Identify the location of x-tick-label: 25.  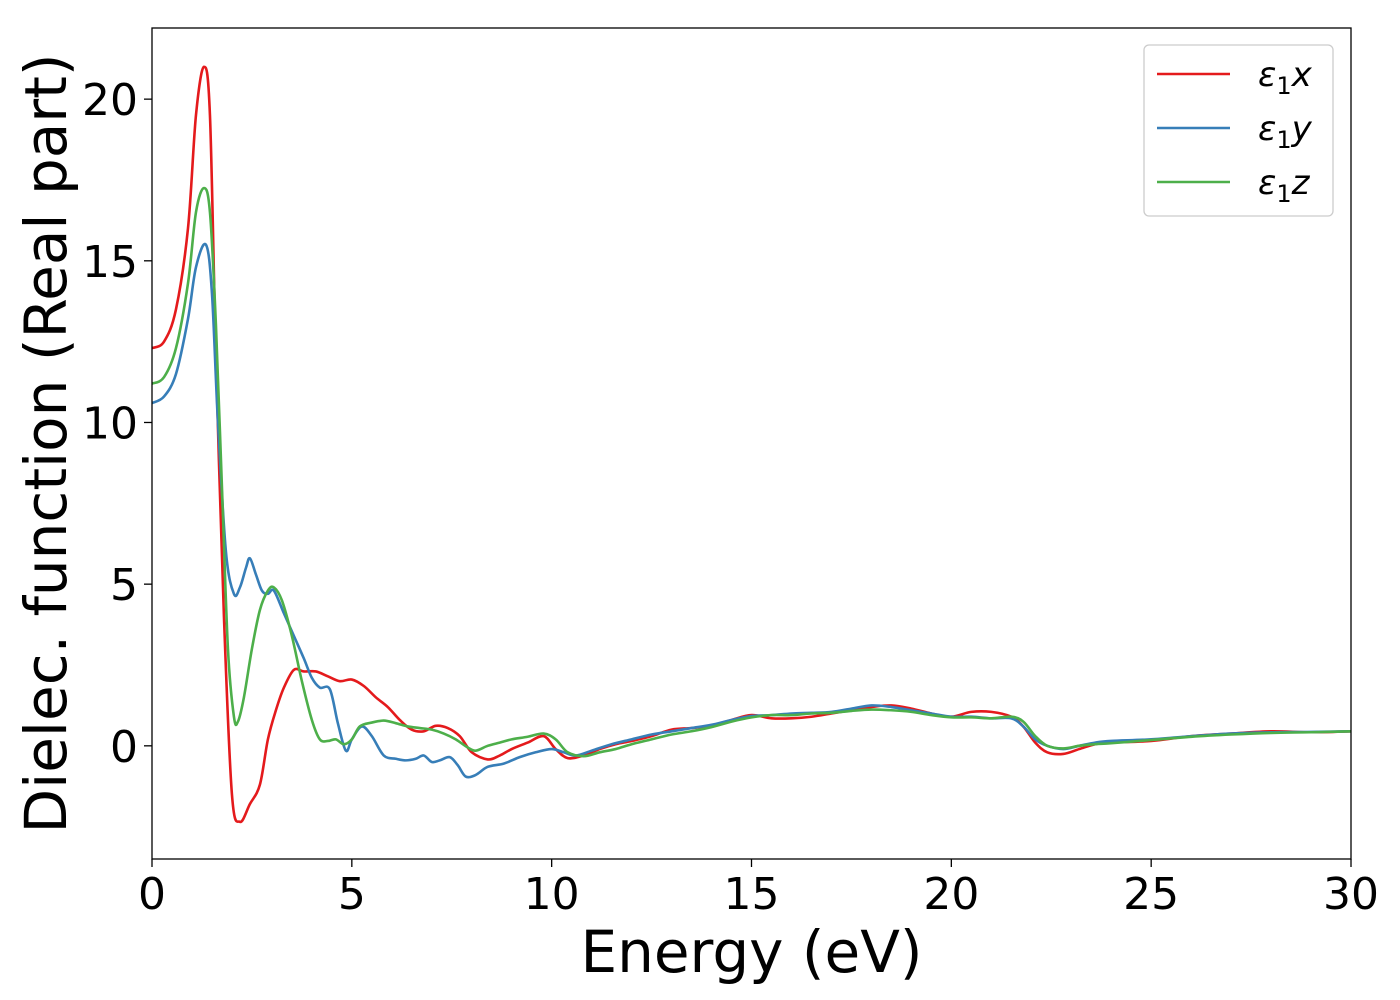
(1151, 894).